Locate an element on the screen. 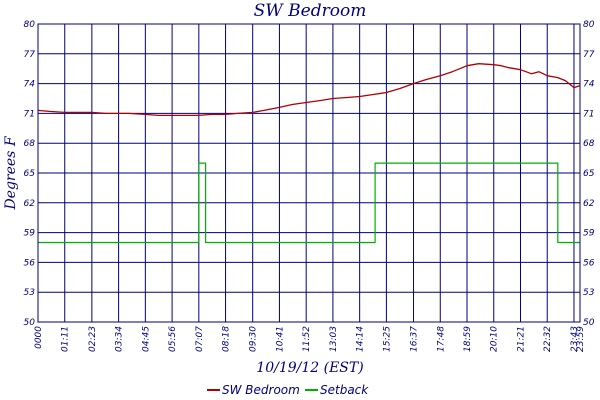  y-tick-label: 77 is located at coordinates (30, 55).